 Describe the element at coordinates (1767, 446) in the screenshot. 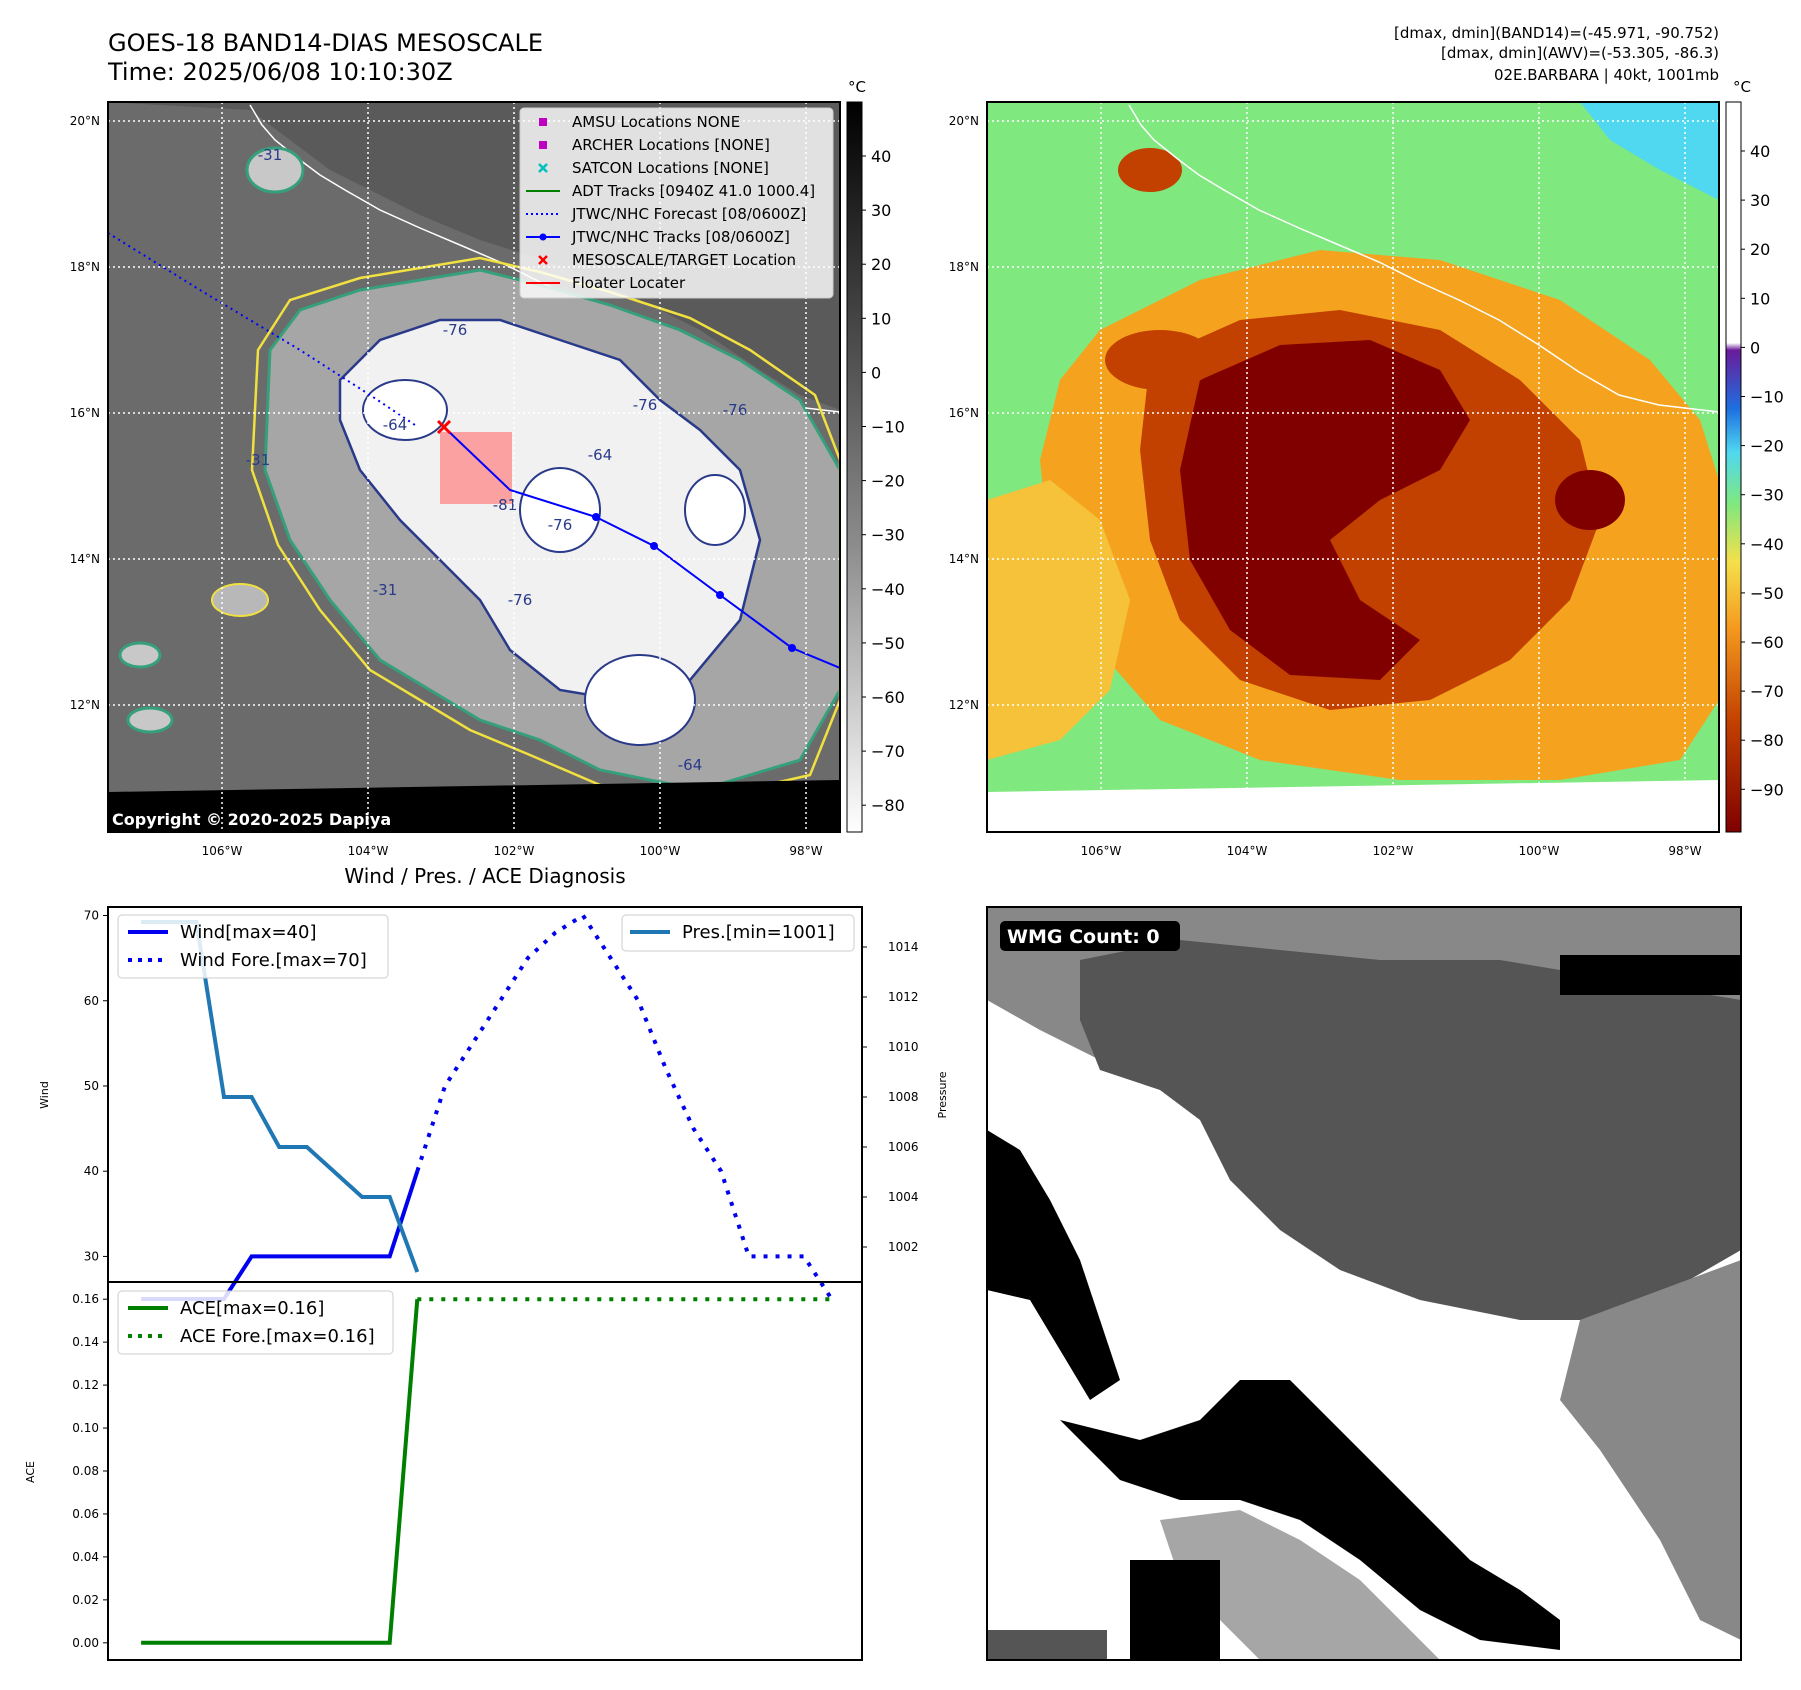

I see `colorbar-tick-label: −20` at that location.